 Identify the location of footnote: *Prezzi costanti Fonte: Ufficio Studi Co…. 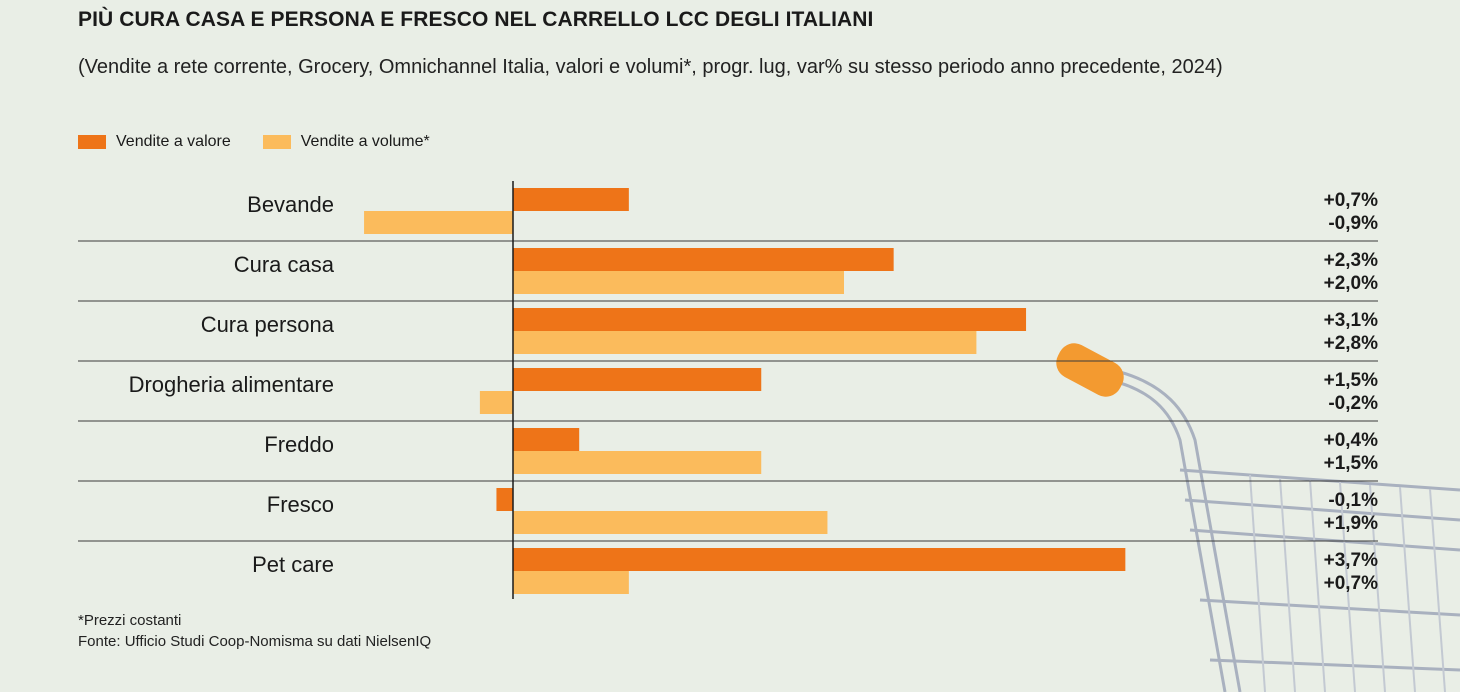
(254, 631).